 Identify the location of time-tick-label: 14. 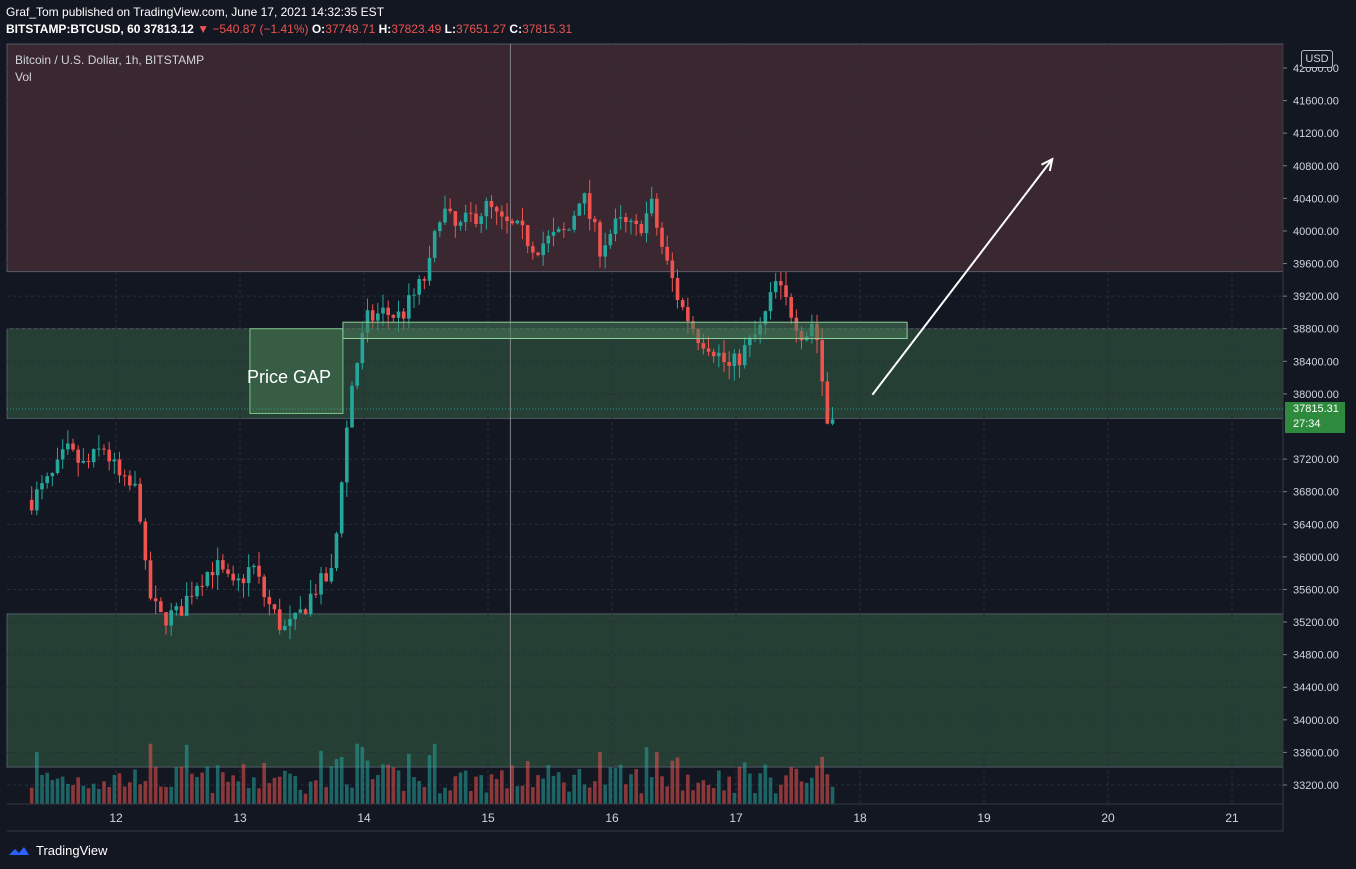
(364, 818).